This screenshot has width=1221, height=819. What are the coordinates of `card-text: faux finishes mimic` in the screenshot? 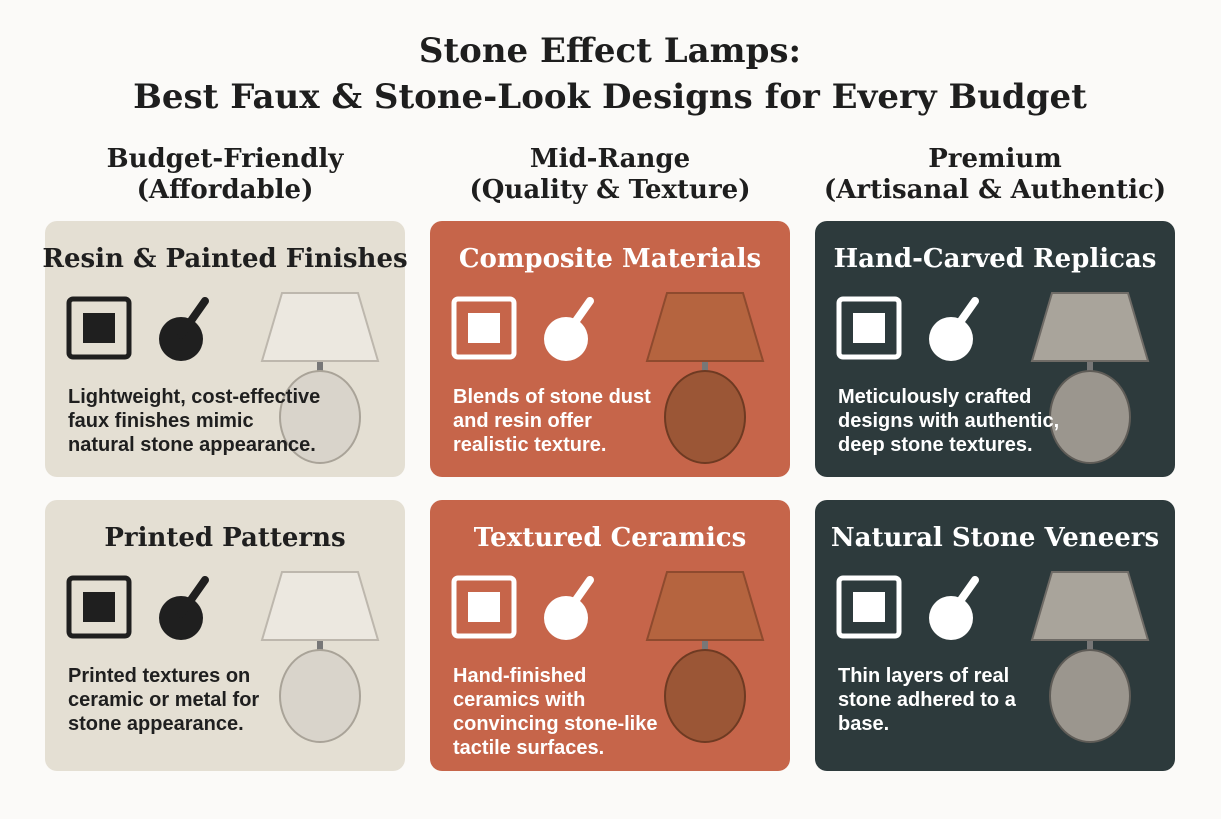 It's located at (161, 421).